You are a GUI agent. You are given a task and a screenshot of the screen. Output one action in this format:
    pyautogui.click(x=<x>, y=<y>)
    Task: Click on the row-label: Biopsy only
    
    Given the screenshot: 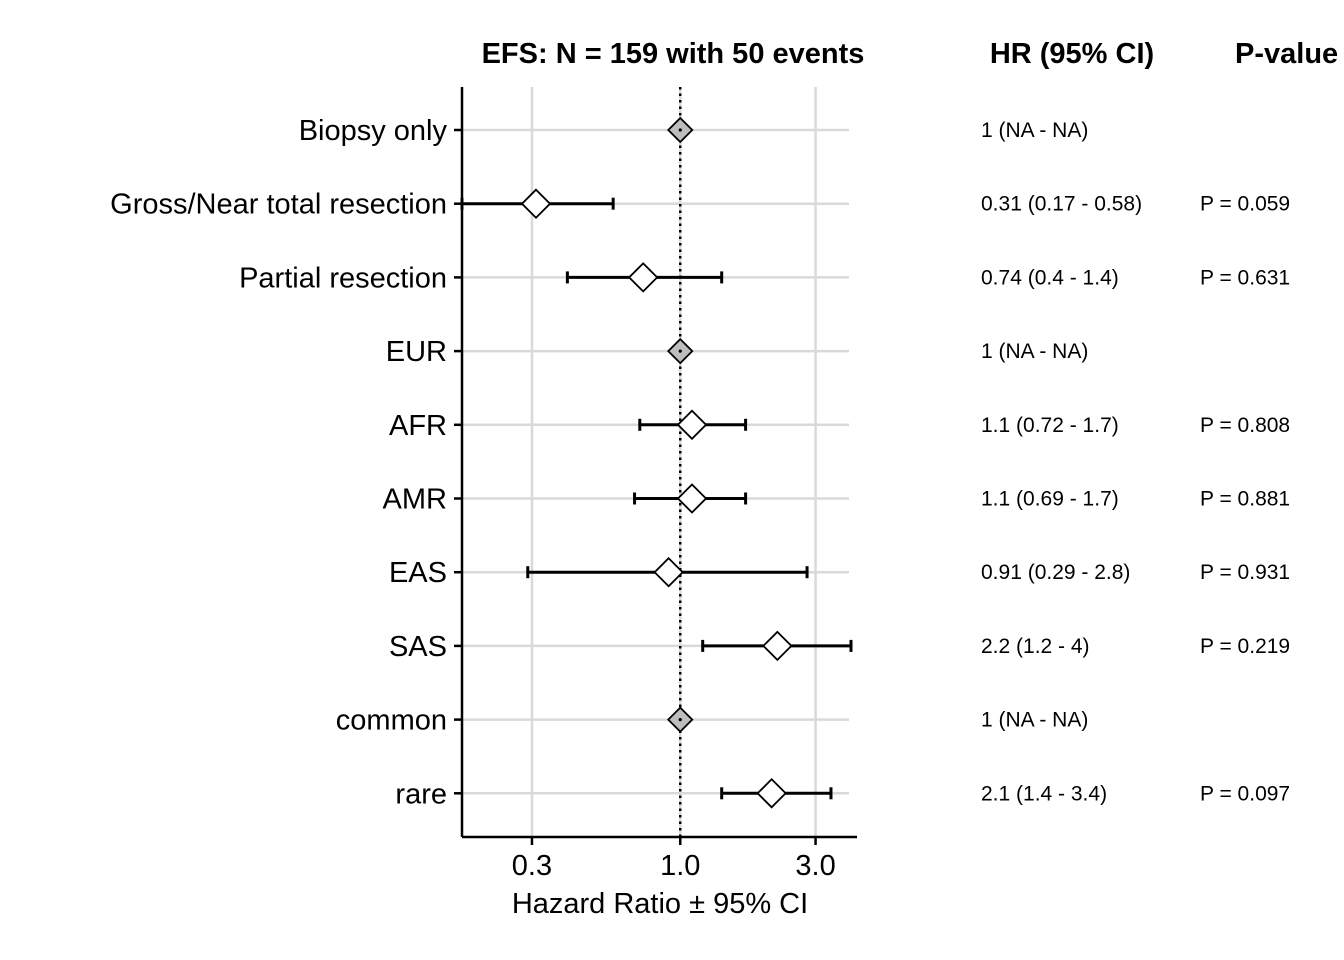 What is the action you would take?
    pyautogui.click(x=373, y=131)
    